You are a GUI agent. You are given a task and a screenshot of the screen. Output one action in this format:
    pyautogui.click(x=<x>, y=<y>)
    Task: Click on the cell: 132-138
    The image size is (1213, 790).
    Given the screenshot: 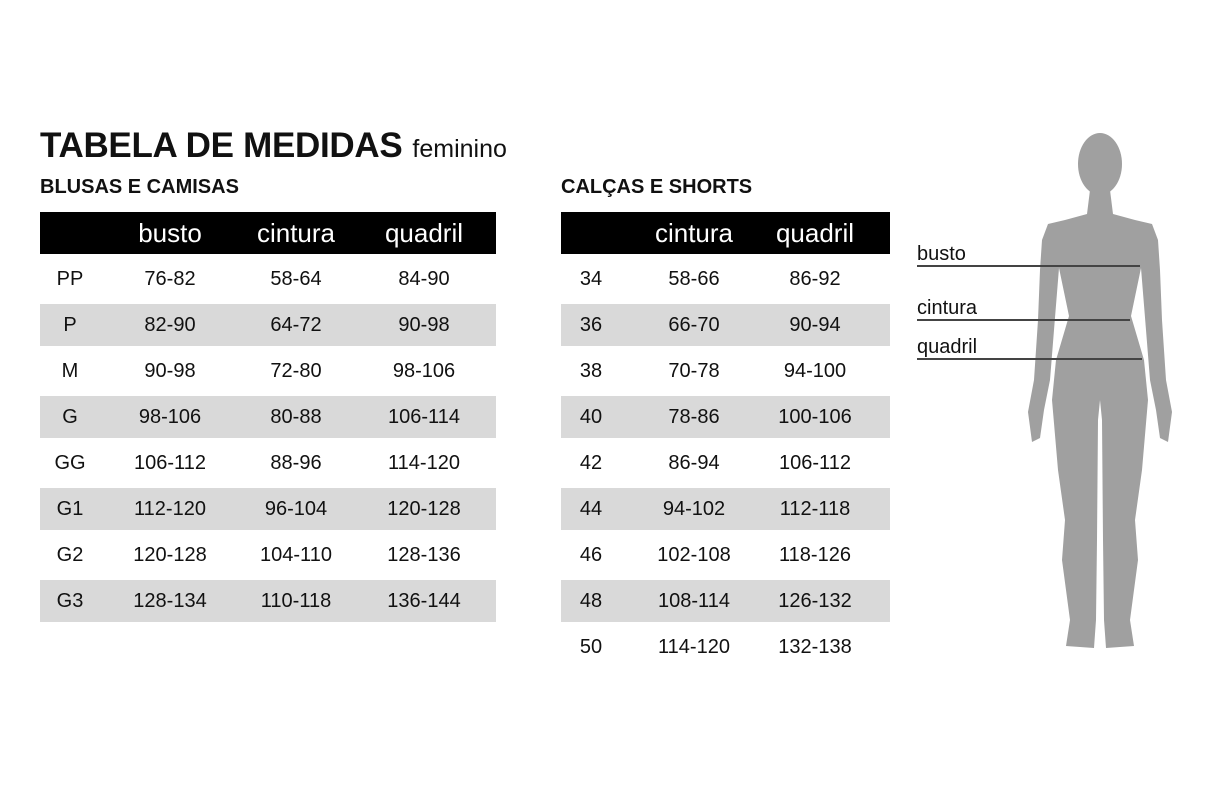 What is the action you would take?
    pyautogui.click(x=815, y=646)
    